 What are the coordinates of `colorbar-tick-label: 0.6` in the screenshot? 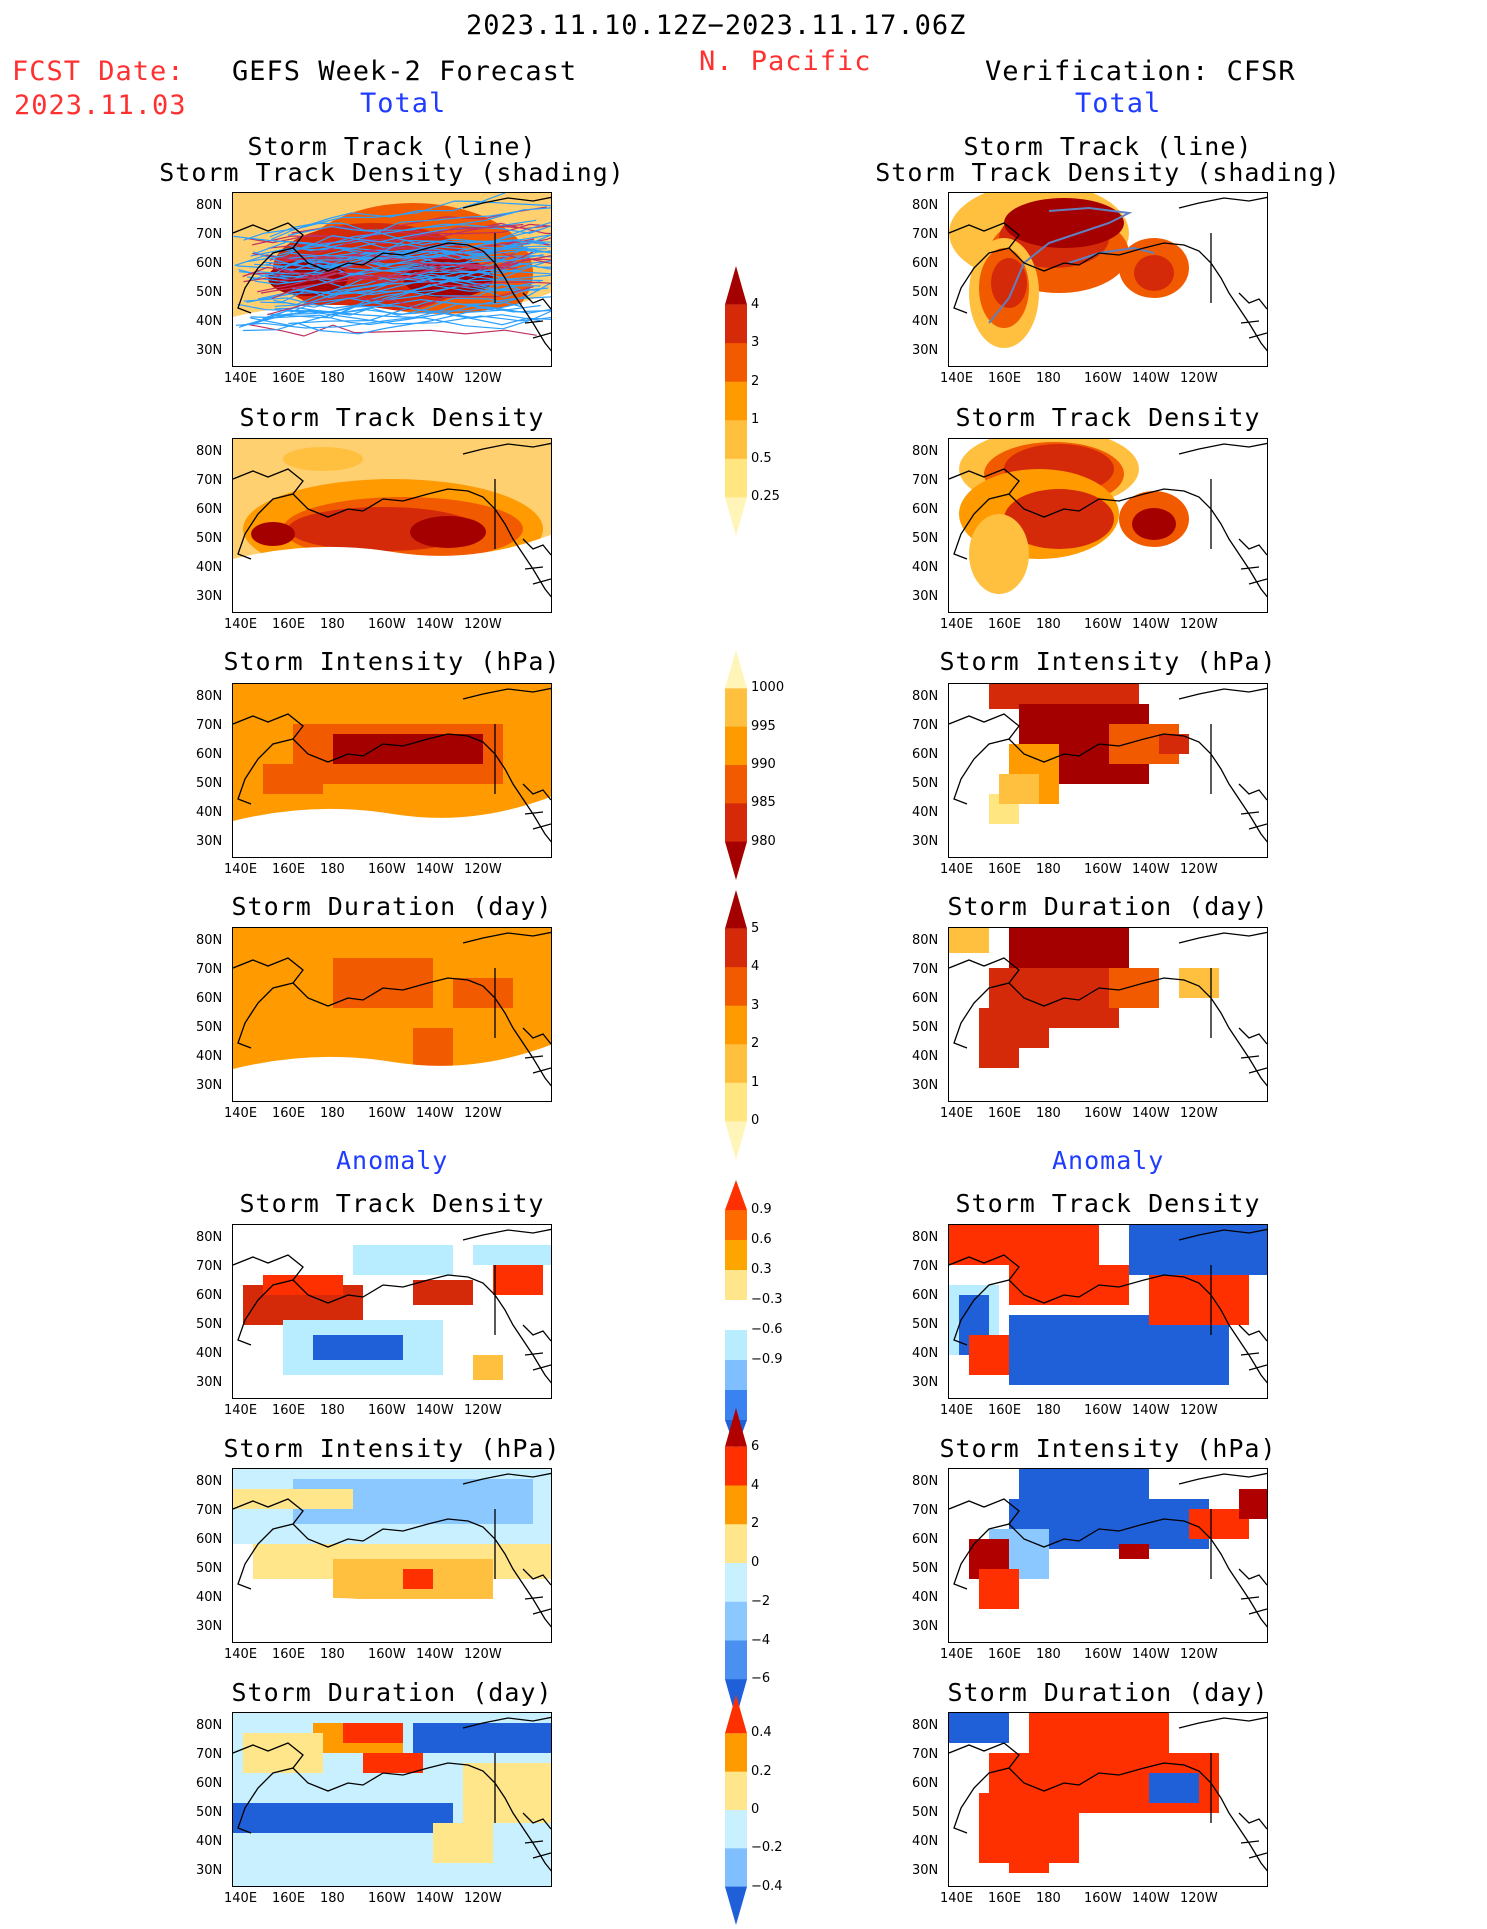 It's located at (761, 1239).